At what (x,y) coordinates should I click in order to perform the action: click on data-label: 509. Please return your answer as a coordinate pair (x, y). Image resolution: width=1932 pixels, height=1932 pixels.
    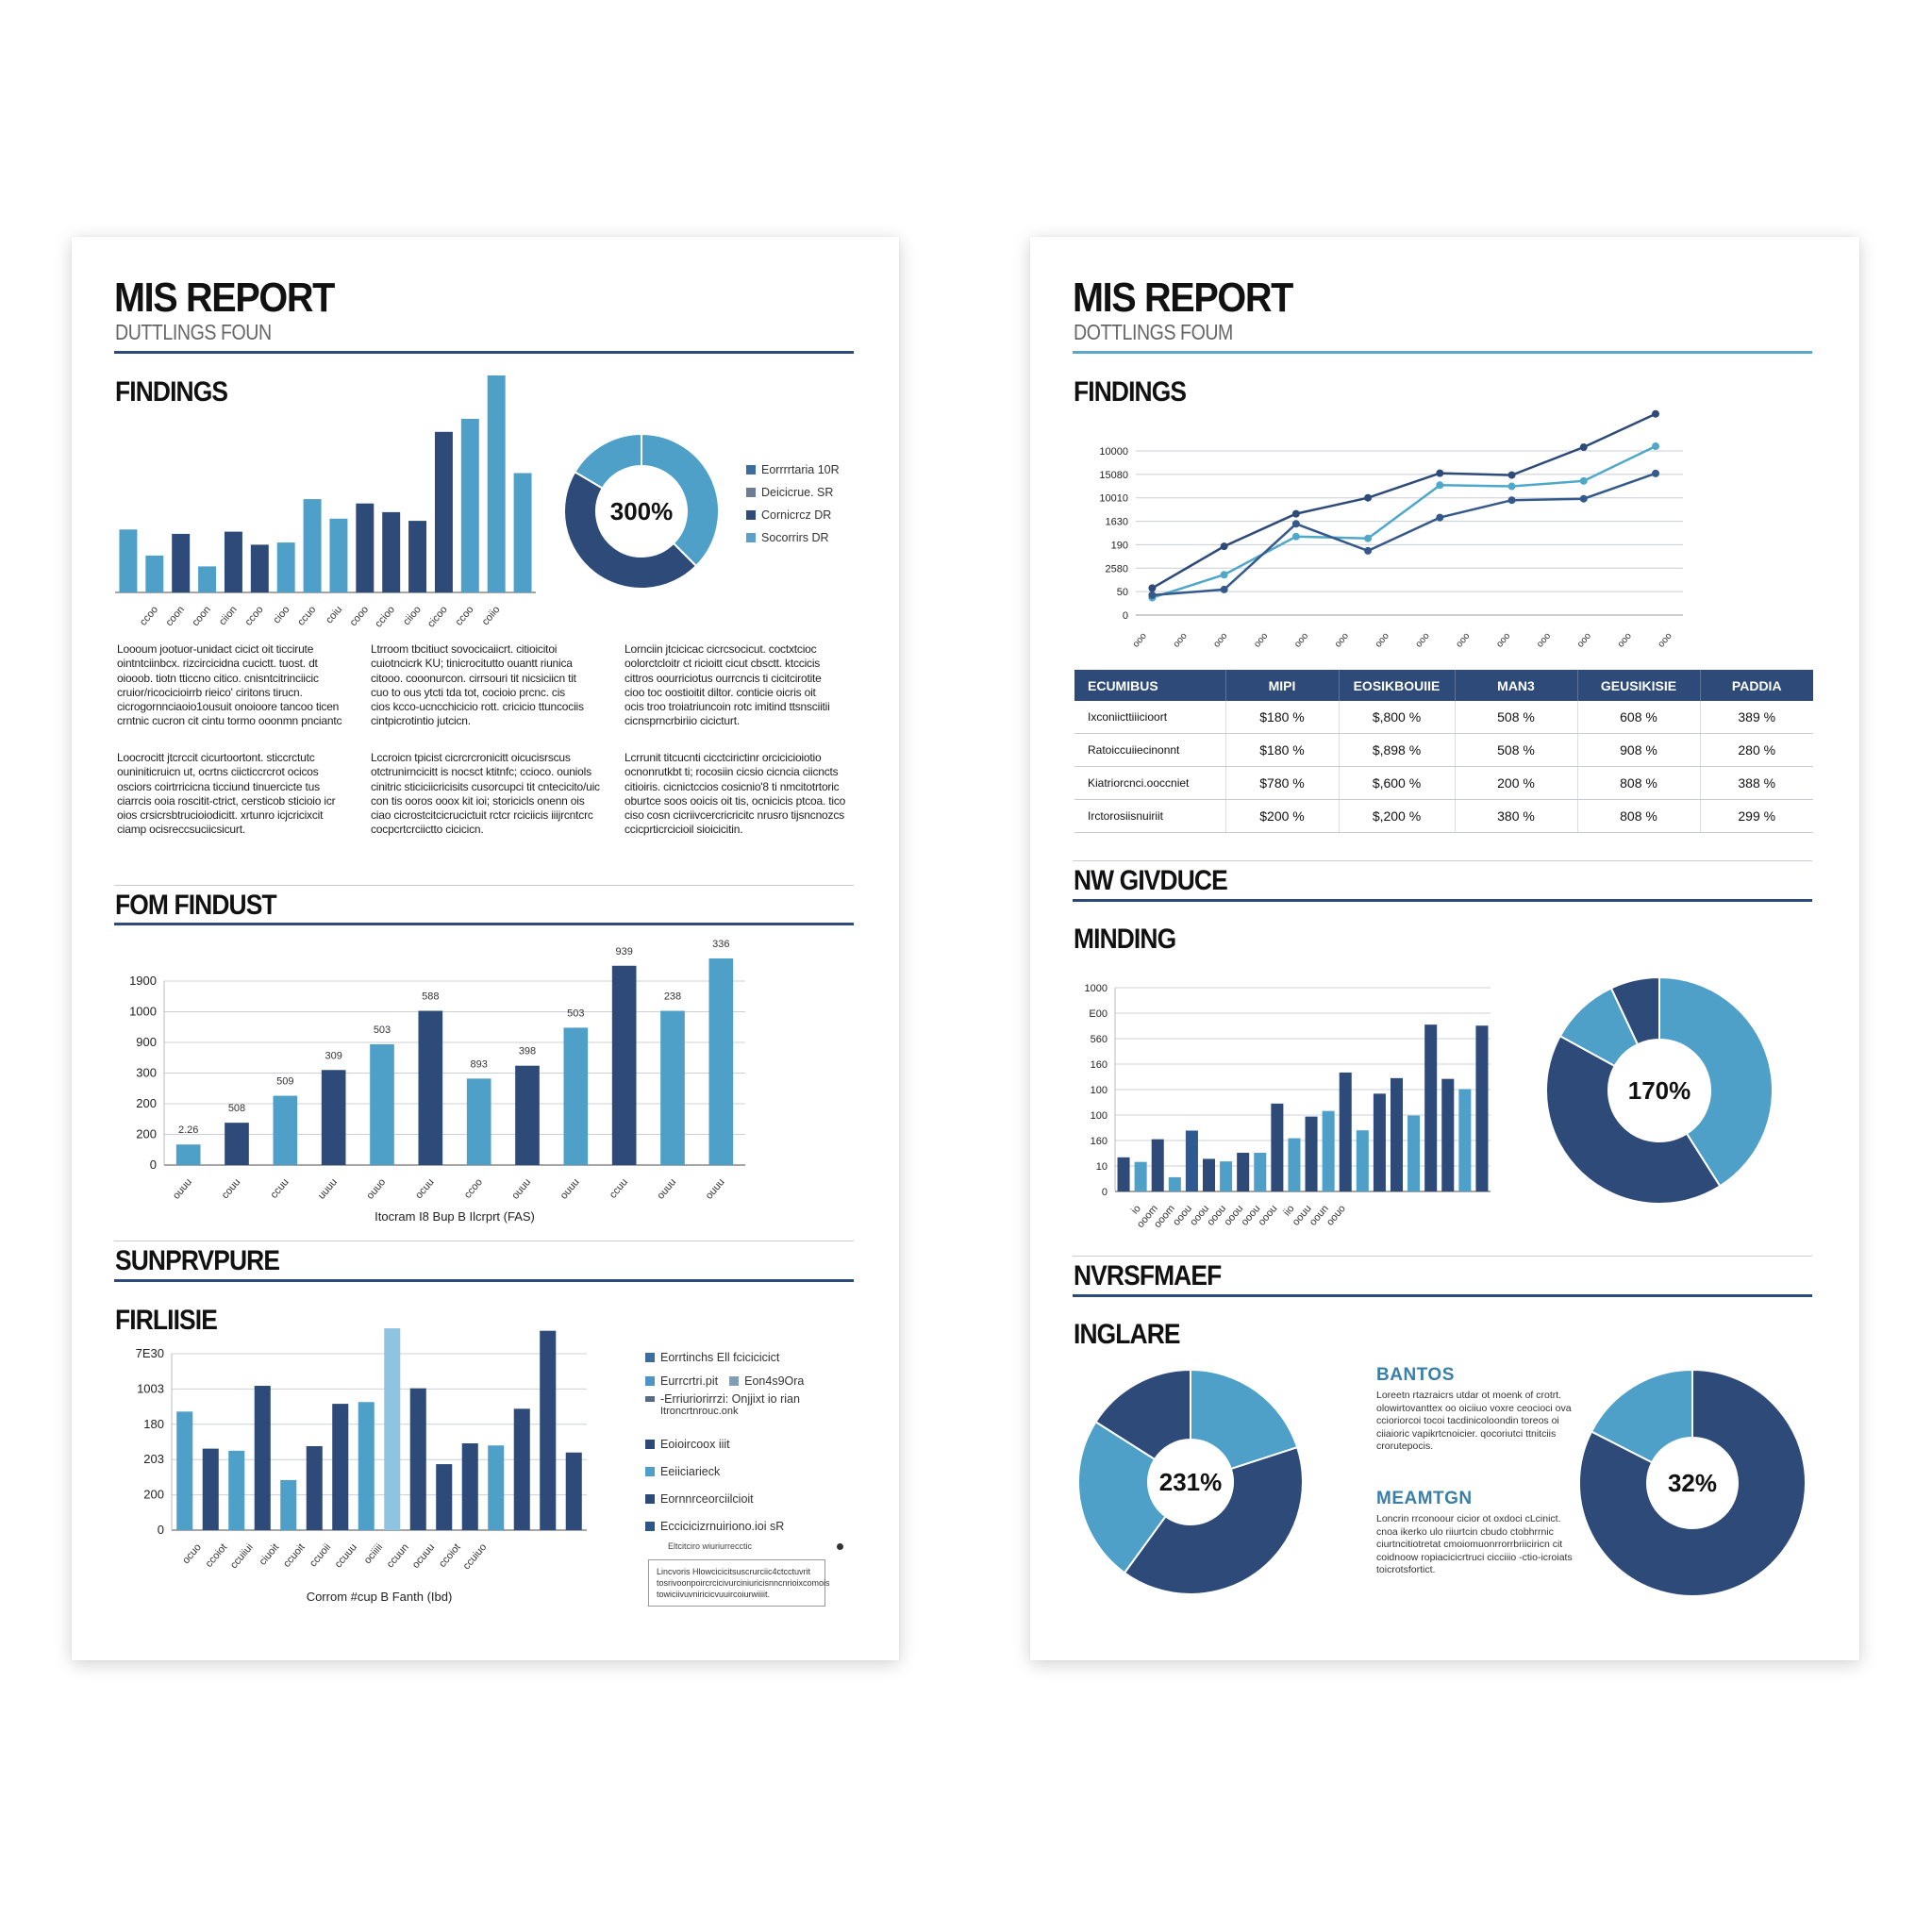
    Looking at the image, I should click on (285, 1082).